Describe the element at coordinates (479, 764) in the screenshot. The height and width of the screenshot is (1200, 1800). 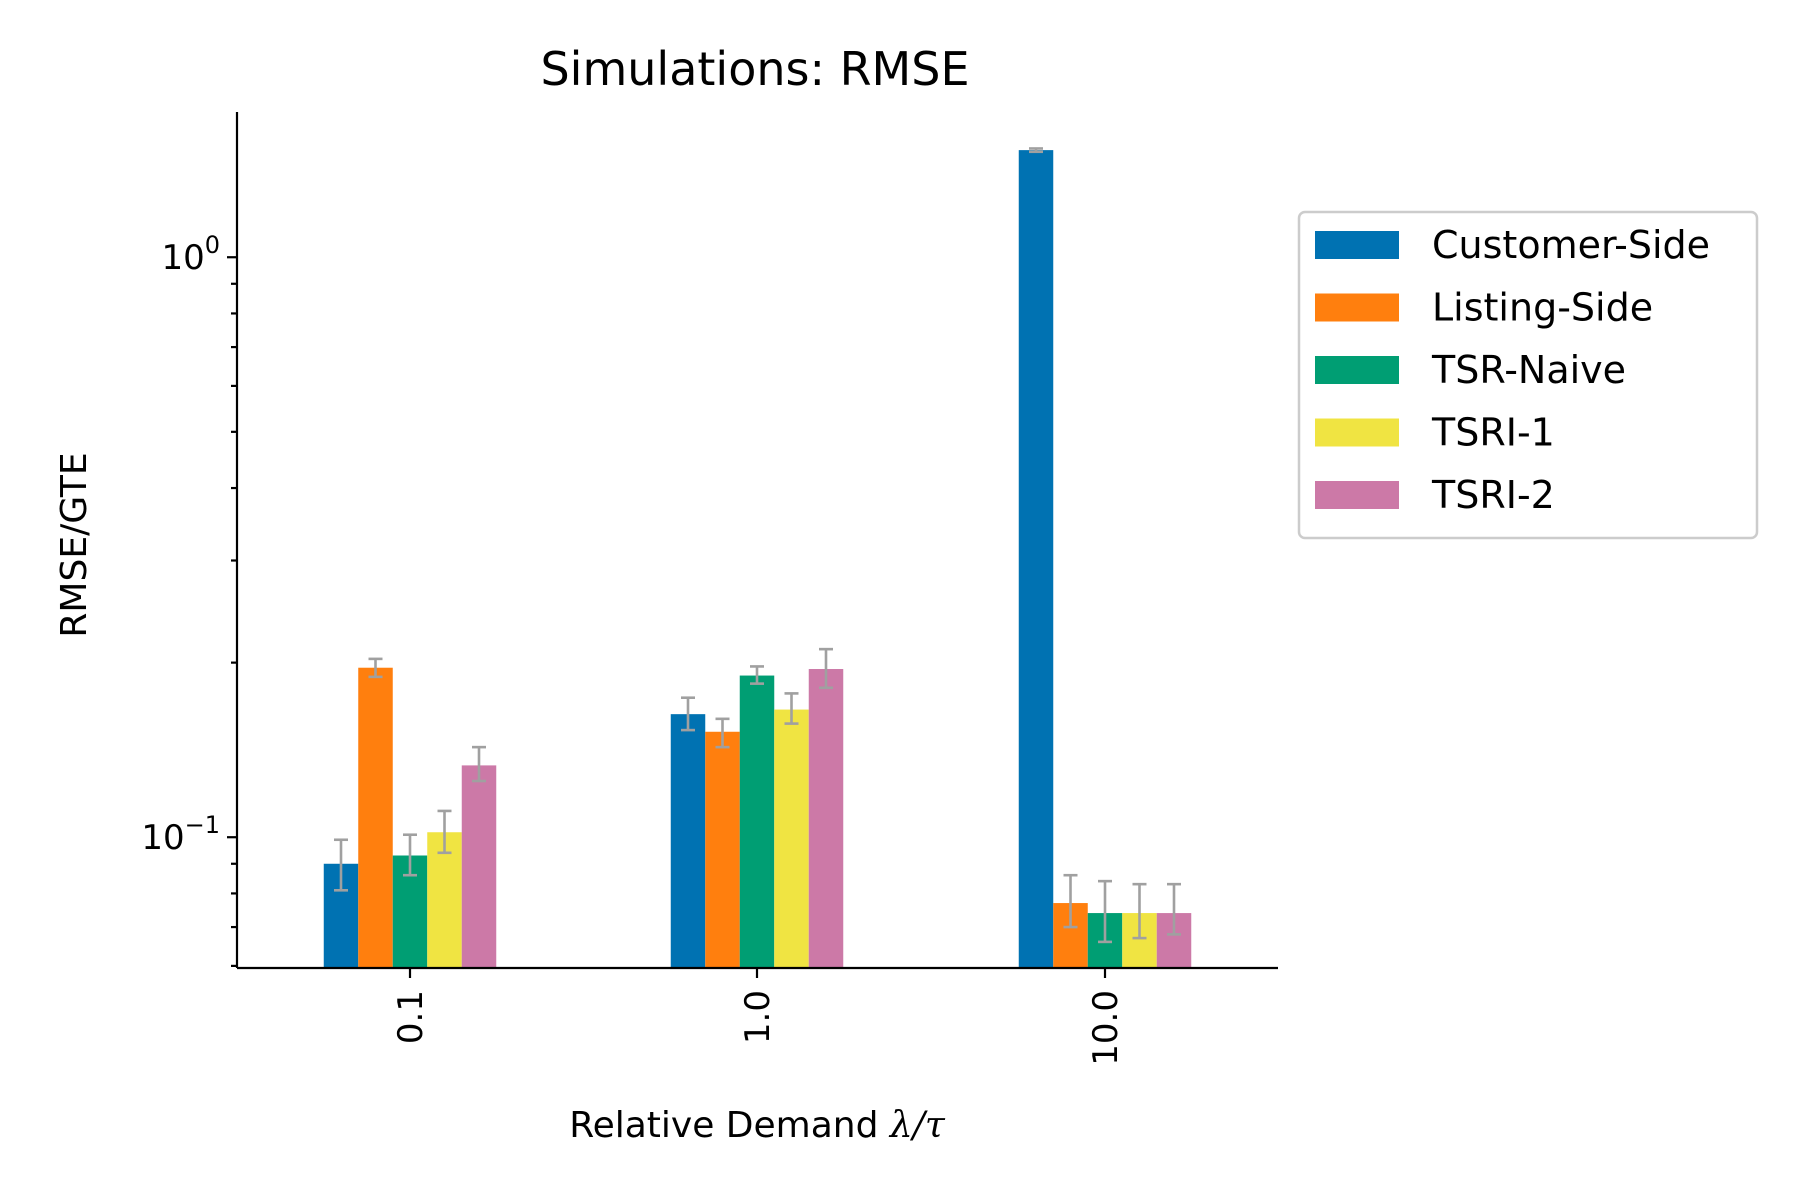
I see `error-bar-tsri-2-0.1` at that location.